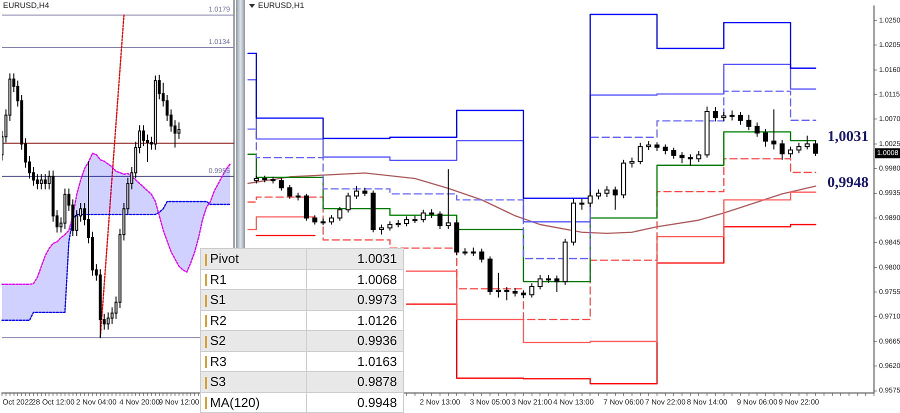  I want to click on chart-title: EURUSD,H1, so click(281, 5).